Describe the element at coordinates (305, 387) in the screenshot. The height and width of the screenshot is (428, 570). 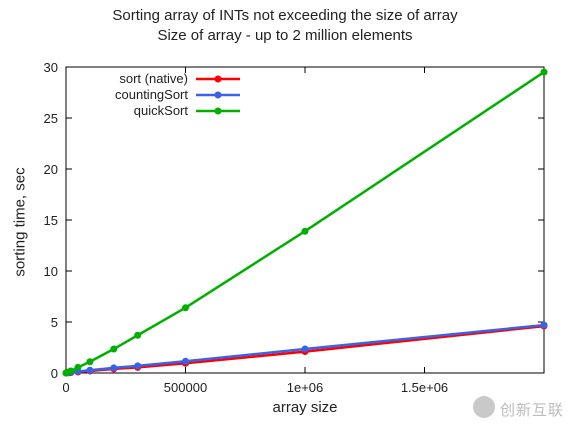
I see `x-tick-label: 1e+06` at that location.